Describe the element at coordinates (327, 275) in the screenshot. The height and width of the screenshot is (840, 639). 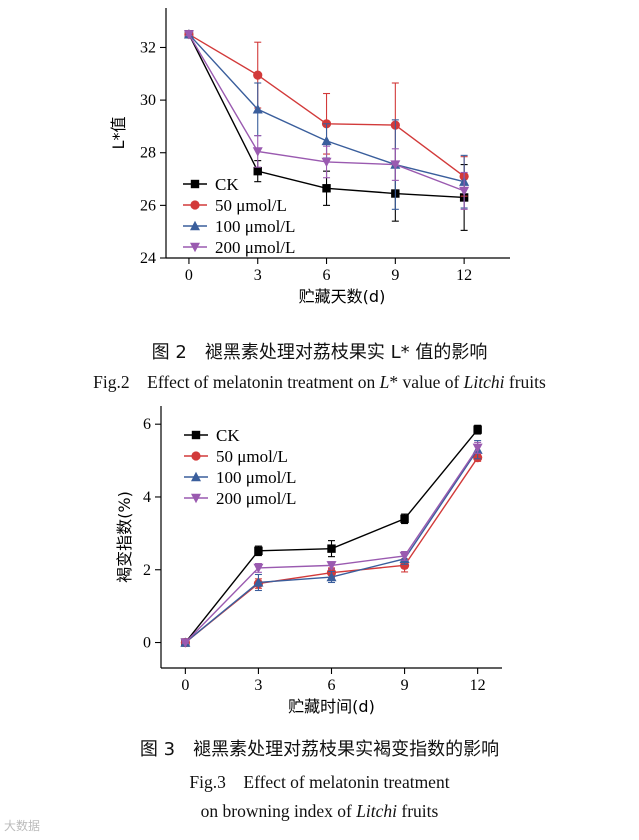
I see `fig2-x-tick-label: 6` at that location.